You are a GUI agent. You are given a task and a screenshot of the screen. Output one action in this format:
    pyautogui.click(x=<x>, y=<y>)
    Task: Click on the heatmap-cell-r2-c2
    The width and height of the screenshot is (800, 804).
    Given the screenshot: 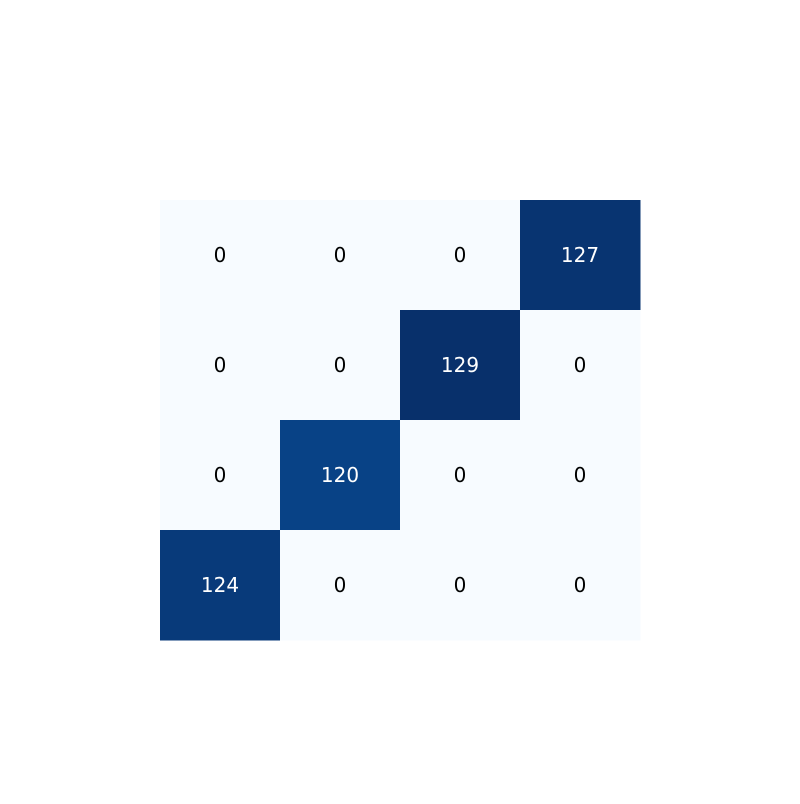 What is the action you would take?
    pyautogui.click(x=460, y=475)
    